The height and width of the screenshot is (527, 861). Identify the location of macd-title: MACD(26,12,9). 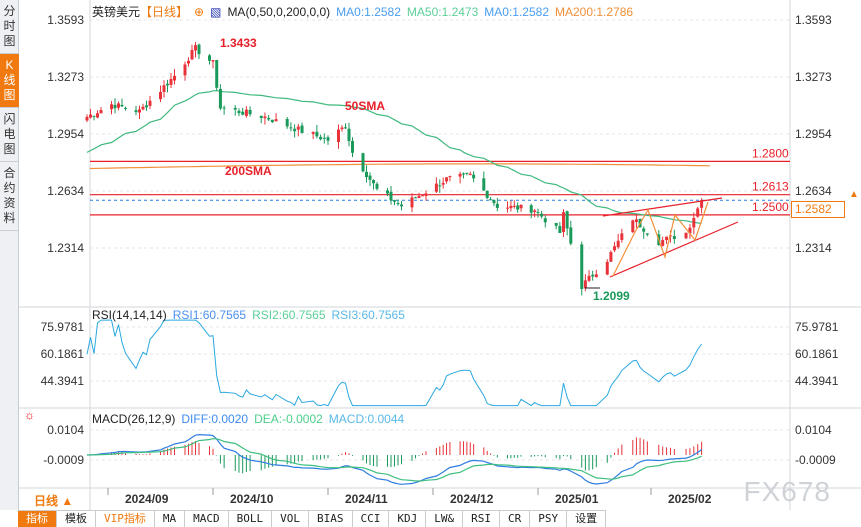
(134, 419).